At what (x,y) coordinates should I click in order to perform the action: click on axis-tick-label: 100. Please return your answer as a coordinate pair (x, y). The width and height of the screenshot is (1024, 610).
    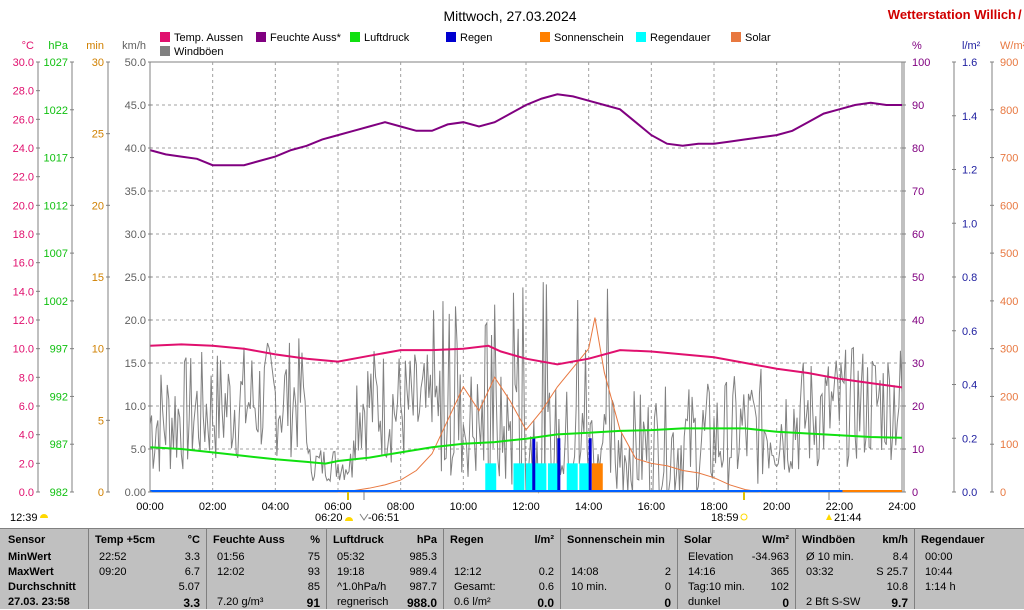
    Looking at the image, I should click on (921, 63).